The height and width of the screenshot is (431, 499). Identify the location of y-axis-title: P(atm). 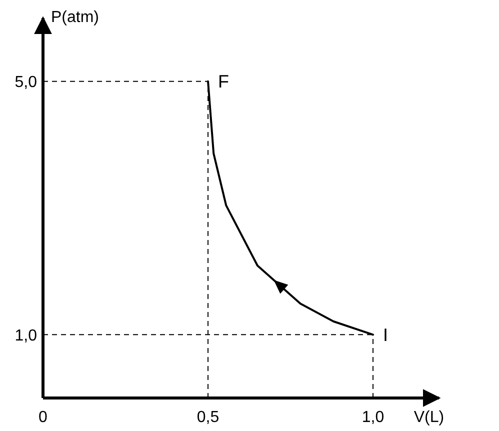
(75, 17).